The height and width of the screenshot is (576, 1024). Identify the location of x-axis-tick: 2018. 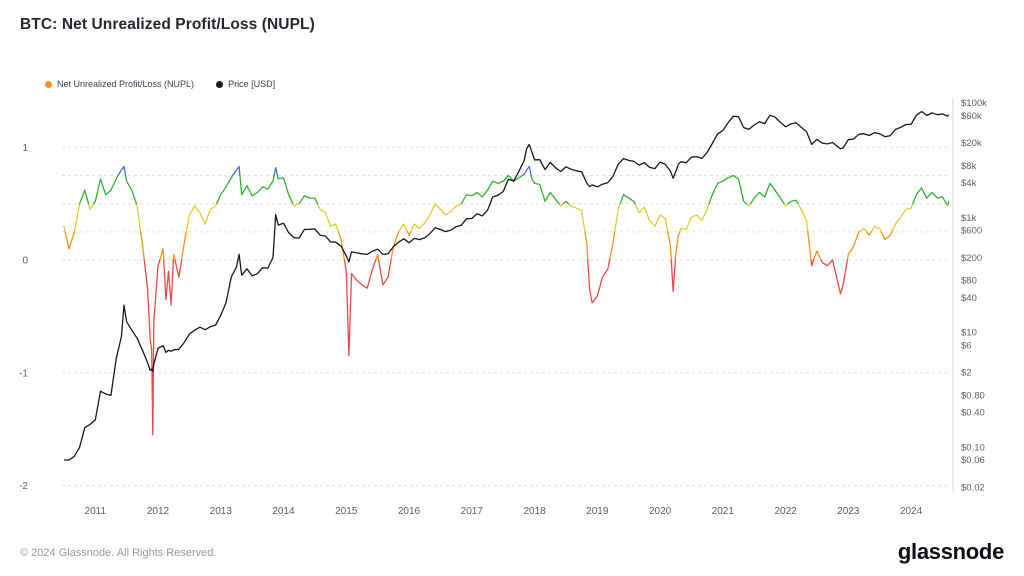
(534, 511).